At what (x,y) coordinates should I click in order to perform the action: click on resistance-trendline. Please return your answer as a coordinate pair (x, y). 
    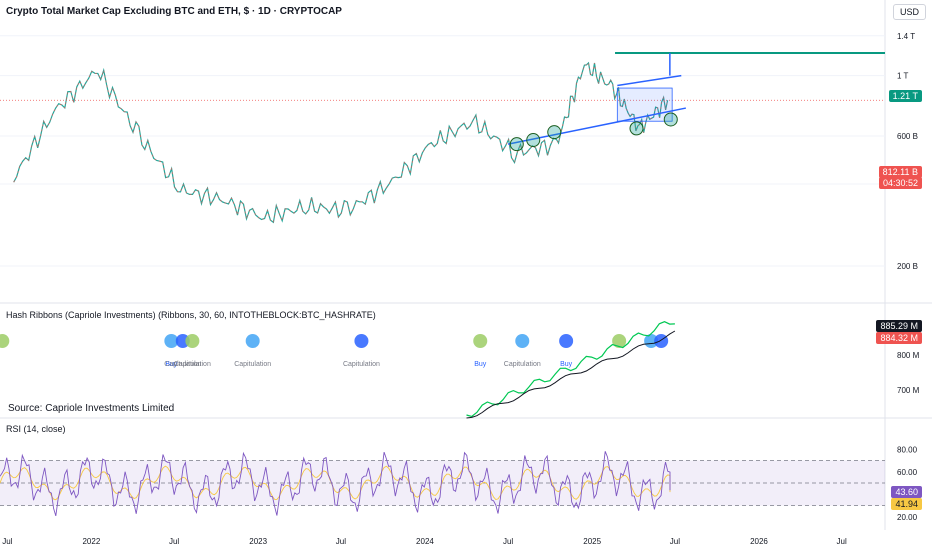
    Looking at the image, I should click on (649, 80).